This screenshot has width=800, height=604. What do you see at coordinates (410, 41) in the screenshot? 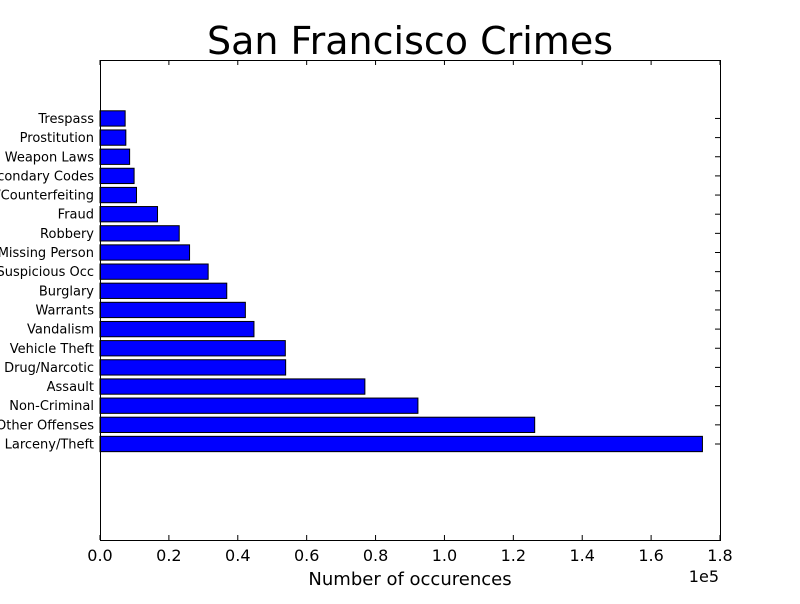
I see `chart-title: San Francisco Crimes` at bounding box center [410, 41].